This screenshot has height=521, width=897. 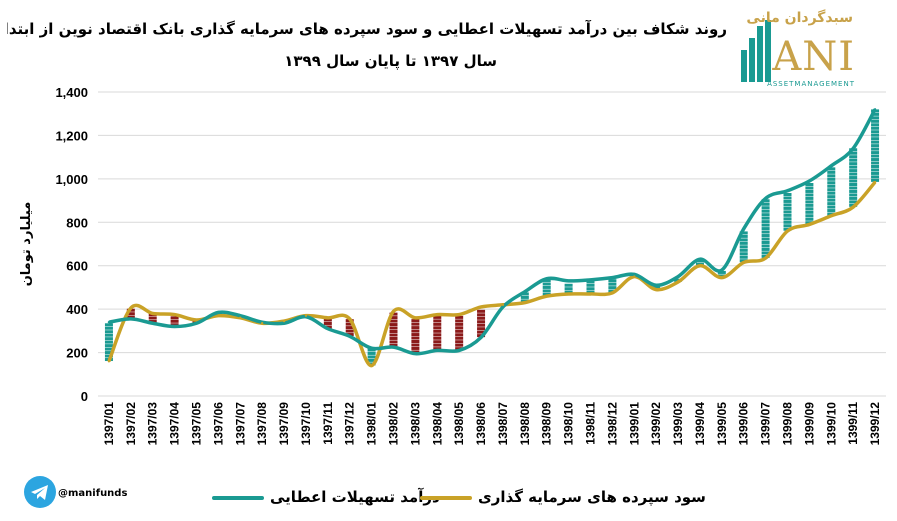 I want to click on x-tick-label: 1398/05, so click(x=459, y=424).